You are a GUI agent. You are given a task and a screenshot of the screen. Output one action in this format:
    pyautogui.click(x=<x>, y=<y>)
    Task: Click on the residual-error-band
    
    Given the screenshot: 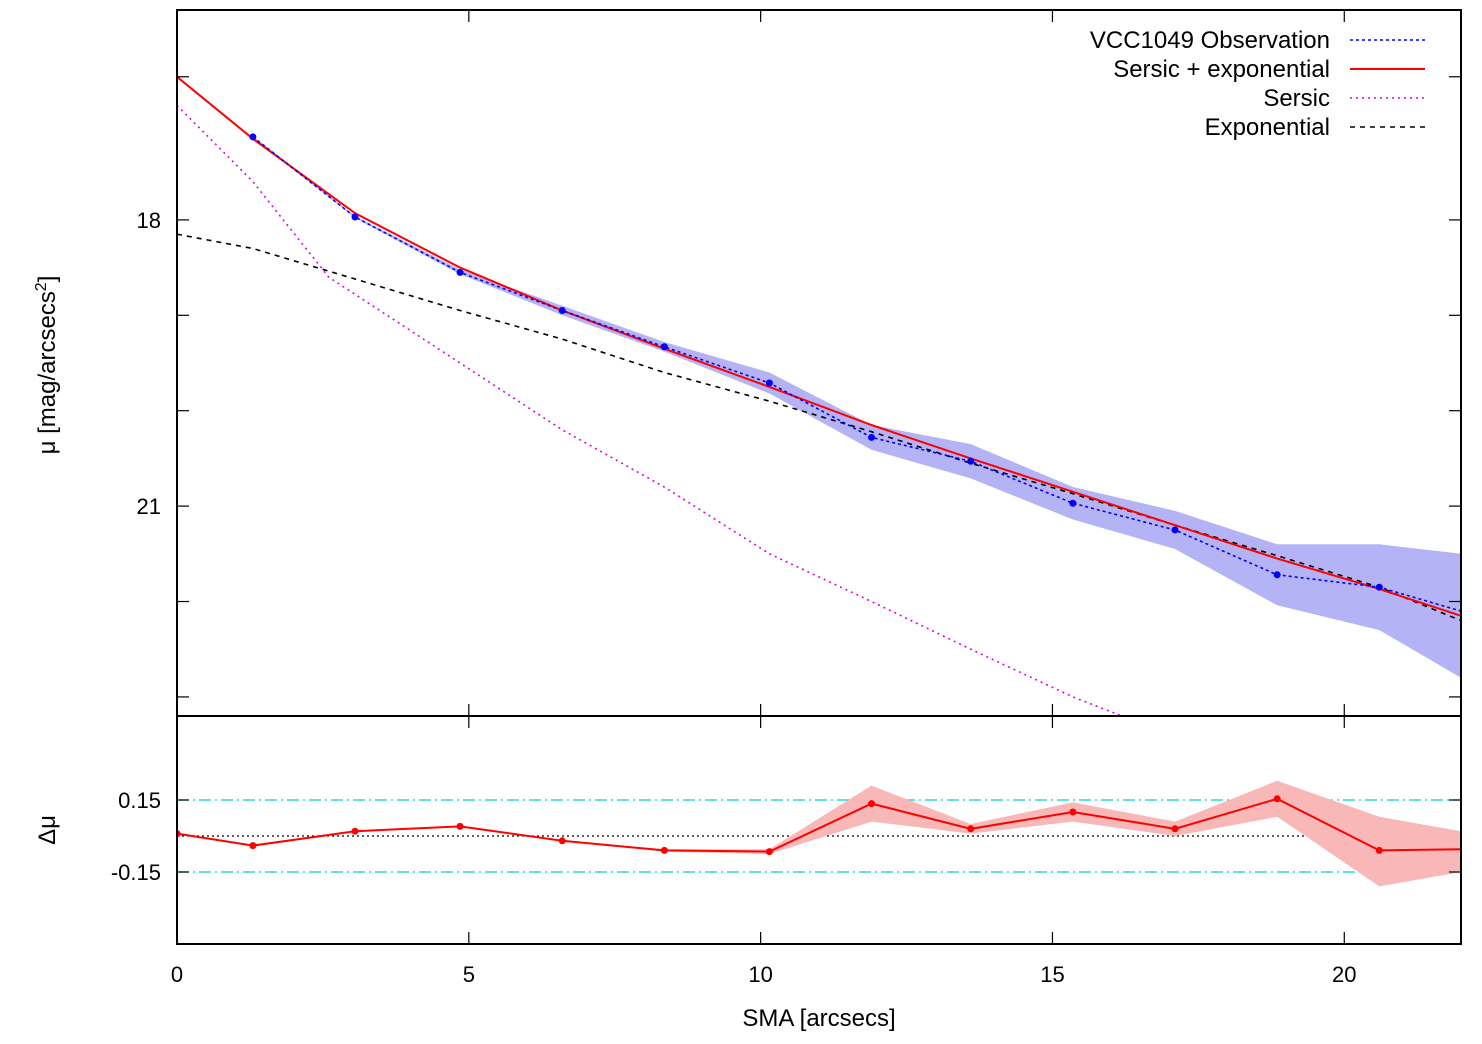 What is the action you would take?
    pyautogui.click(x=819, y=833)
    